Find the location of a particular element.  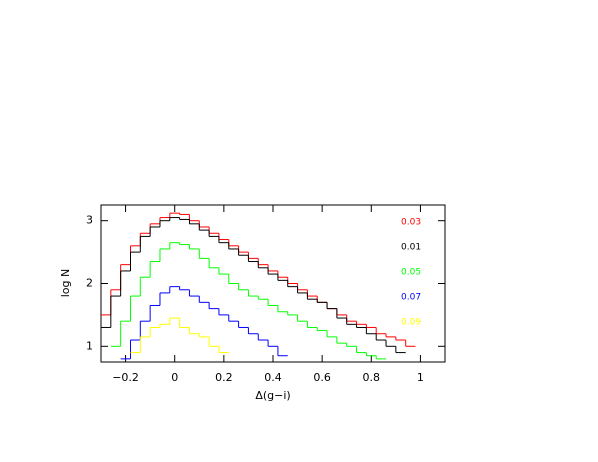

x-tick-label: −0.2 is located at coordinates (125, 377).